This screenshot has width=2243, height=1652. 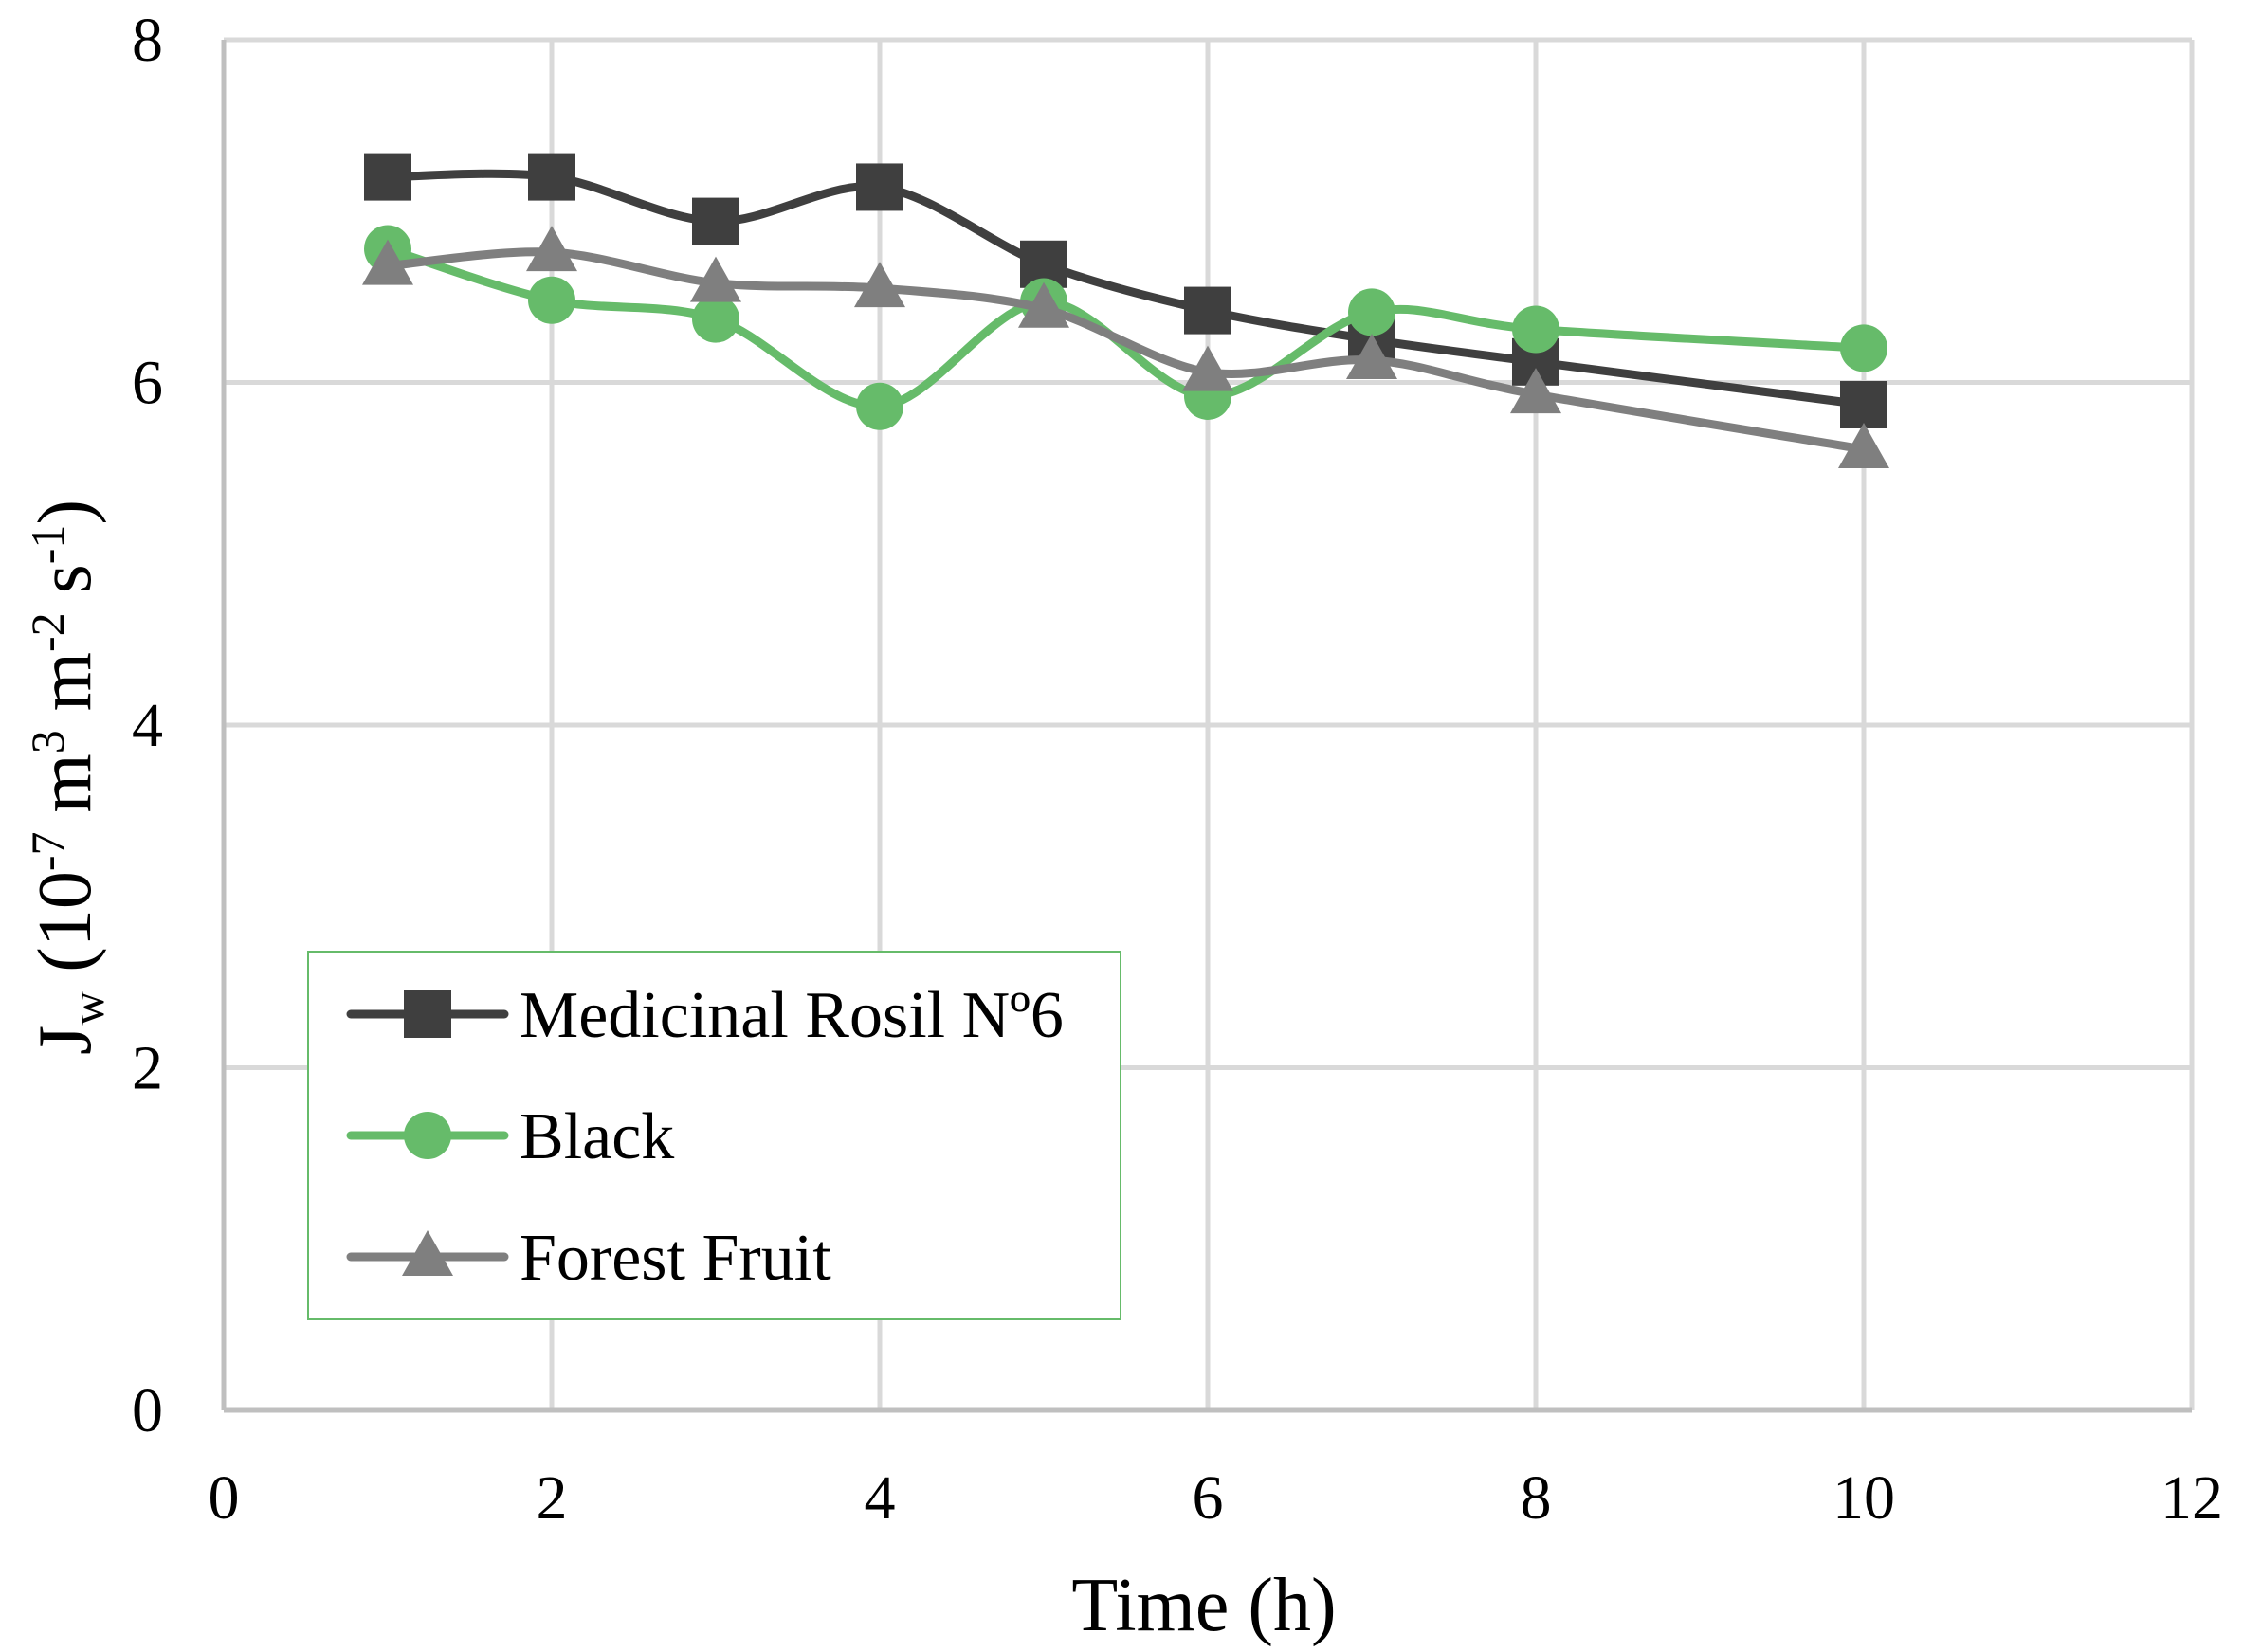 I want to click on y-axis-title-m1: m, so click(x=65, y=792).